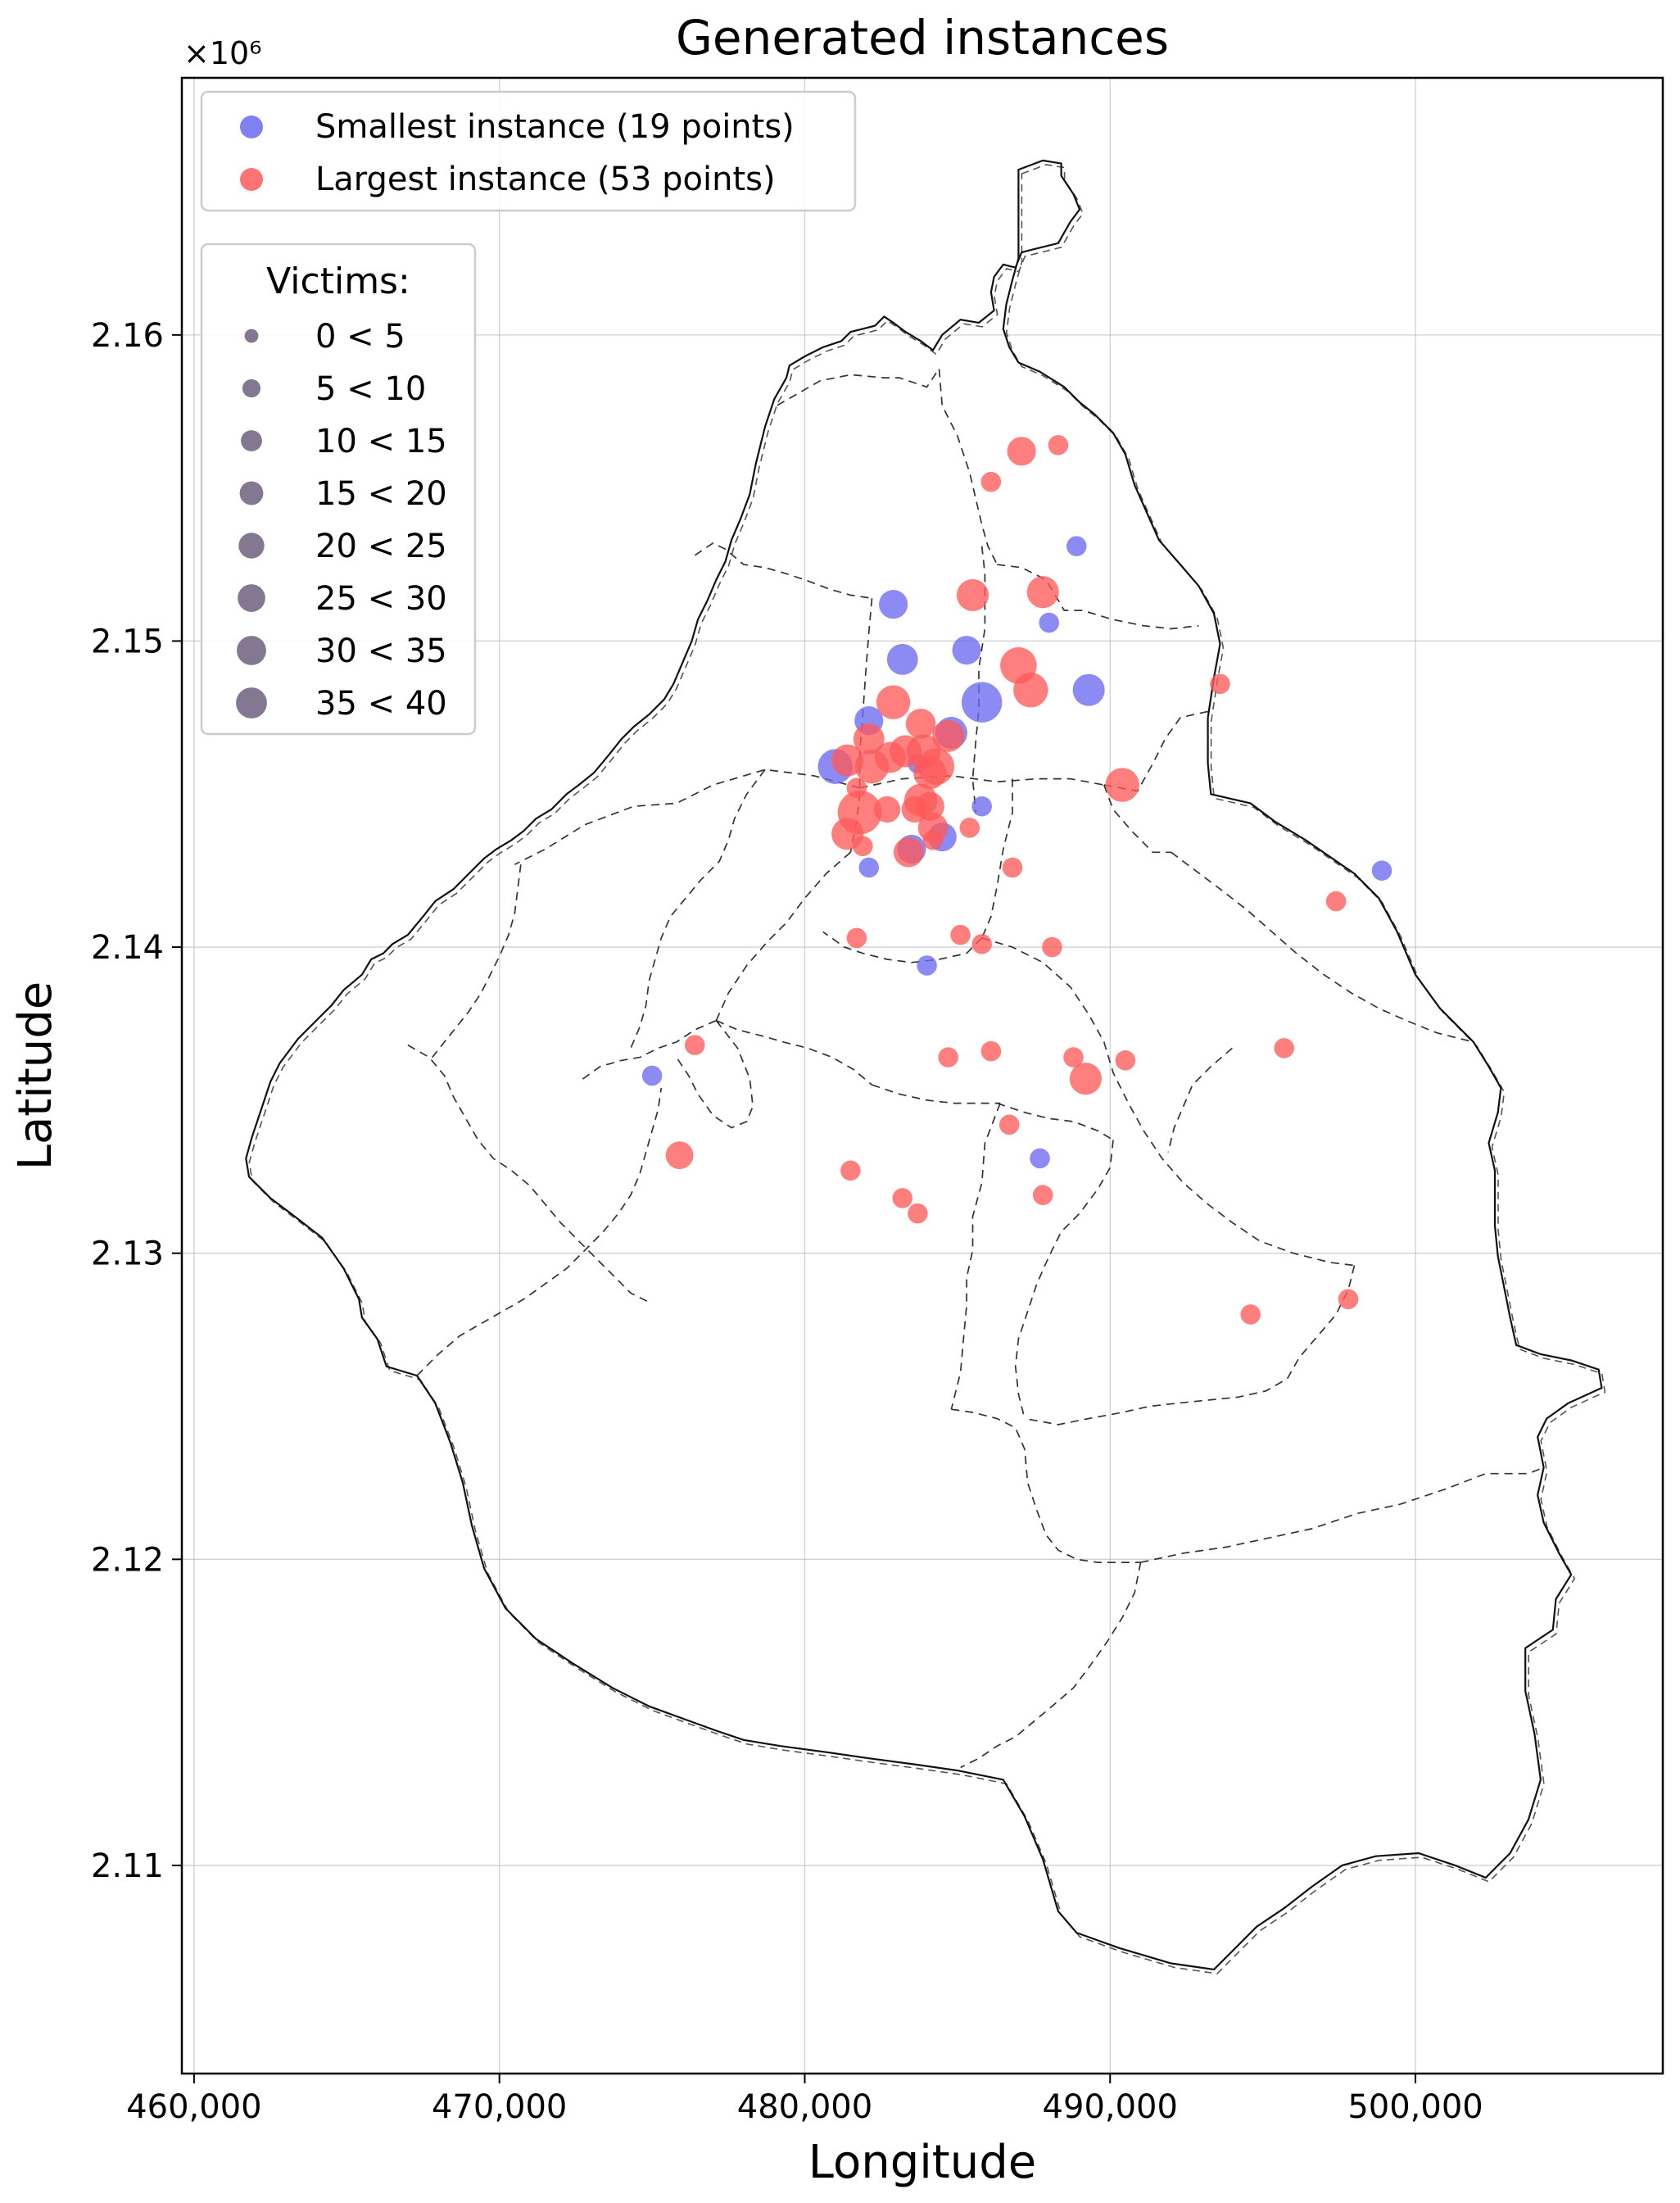  I want to click on x-axis-ticks: 460,000 470,000 480,000 490,000 500,000, so click(804, 2100).